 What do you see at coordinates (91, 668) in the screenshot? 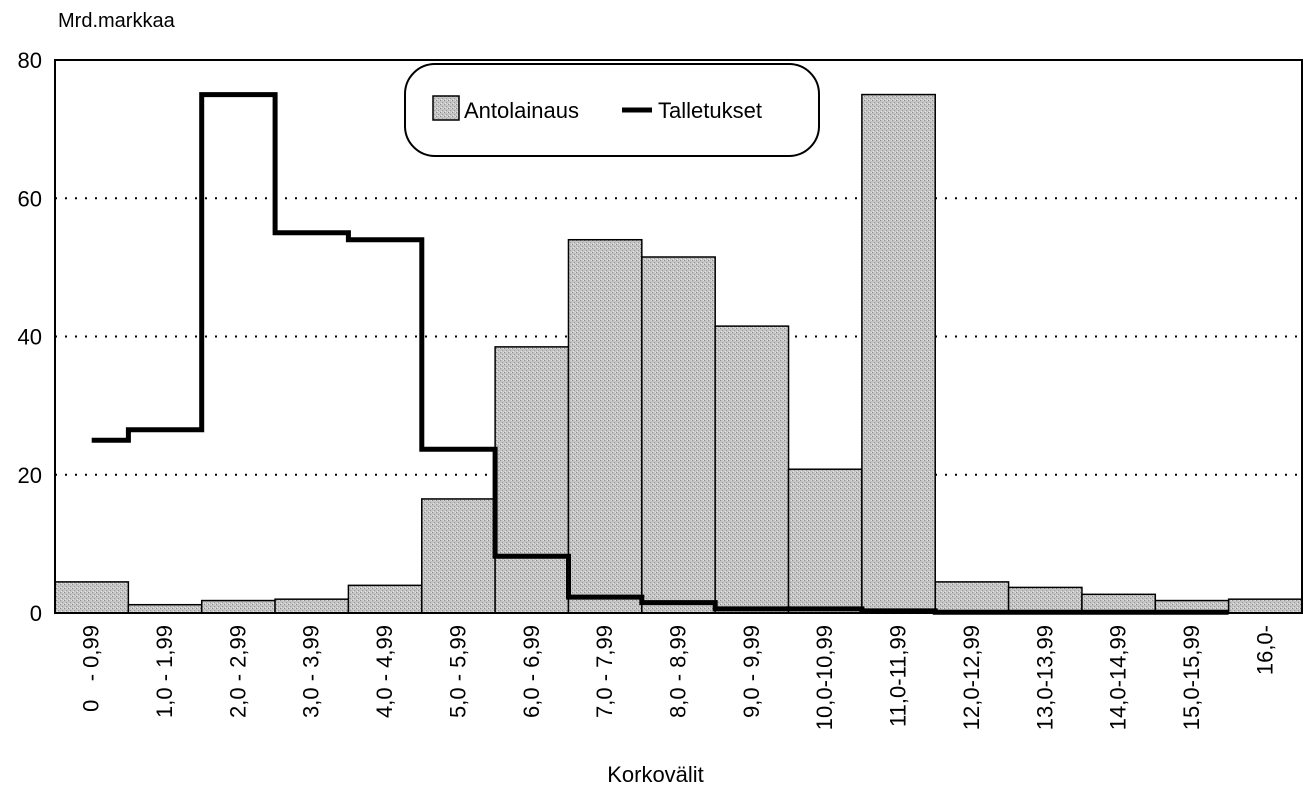
I see `x-tick-label-0: 0 - 0,99` at bounding box center [91, 668].